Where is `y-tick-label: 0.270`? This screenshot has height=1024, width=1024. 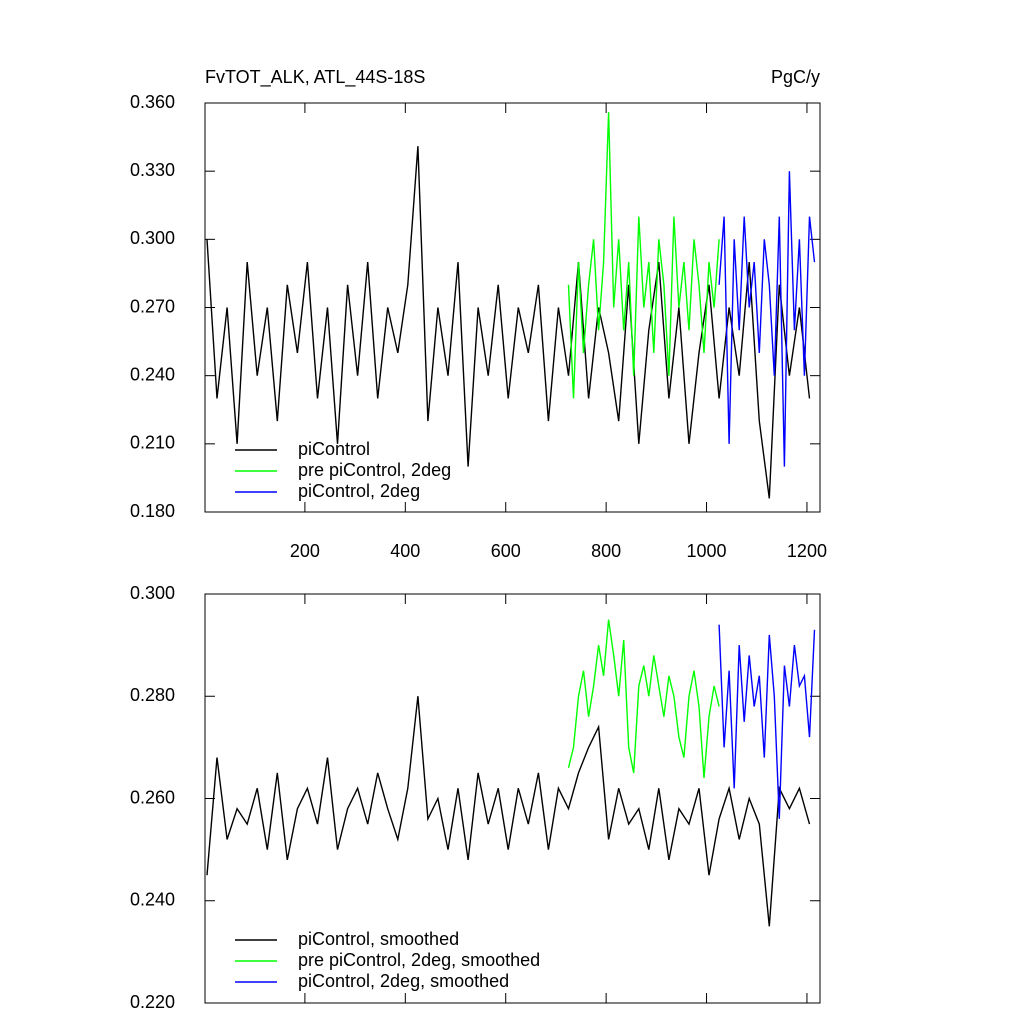 y-tick-label: 0.270 is located at coordinates (152, 306).